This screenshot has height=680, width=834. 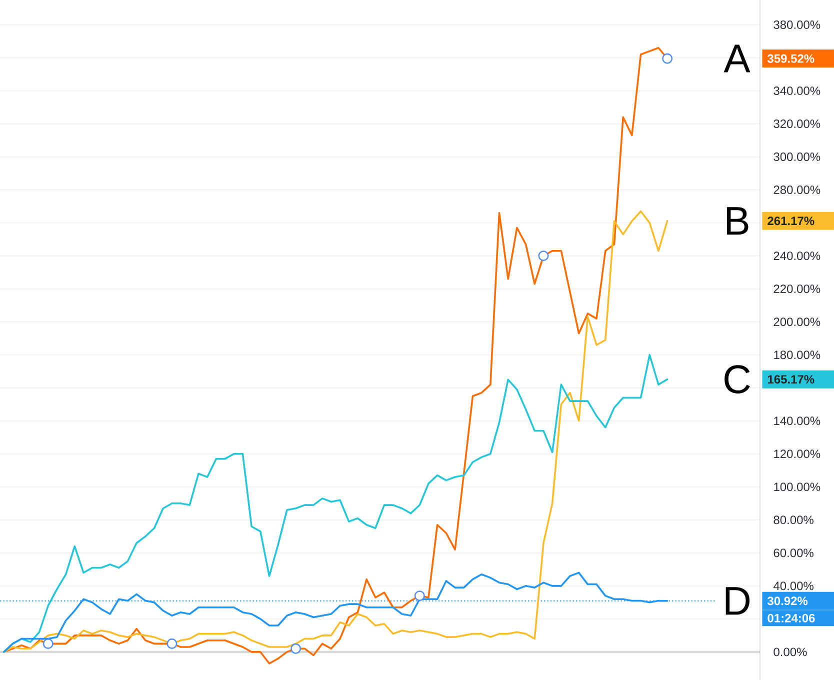 What do you see at coordinates (791, 379) in the screenshot?
I see `text: 165.17%` at bounding box center [791, 379].